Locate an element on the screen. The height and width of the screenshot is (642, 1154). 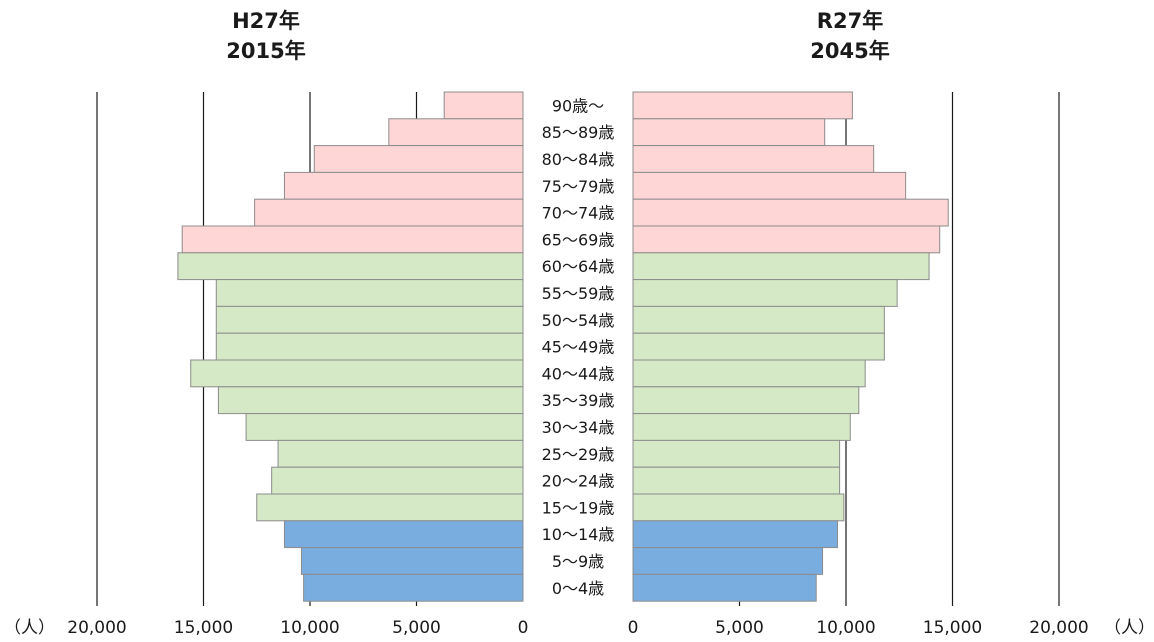
title-2045: R27年 2045年 is located at coordinates (850, 36).